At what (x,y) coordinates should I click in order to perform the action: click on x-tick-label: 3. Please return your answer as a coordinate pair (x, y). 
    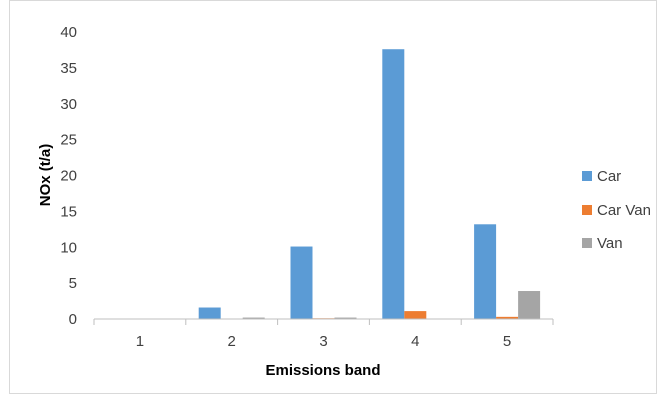
    Looking at the image, I should click on (323, 341).